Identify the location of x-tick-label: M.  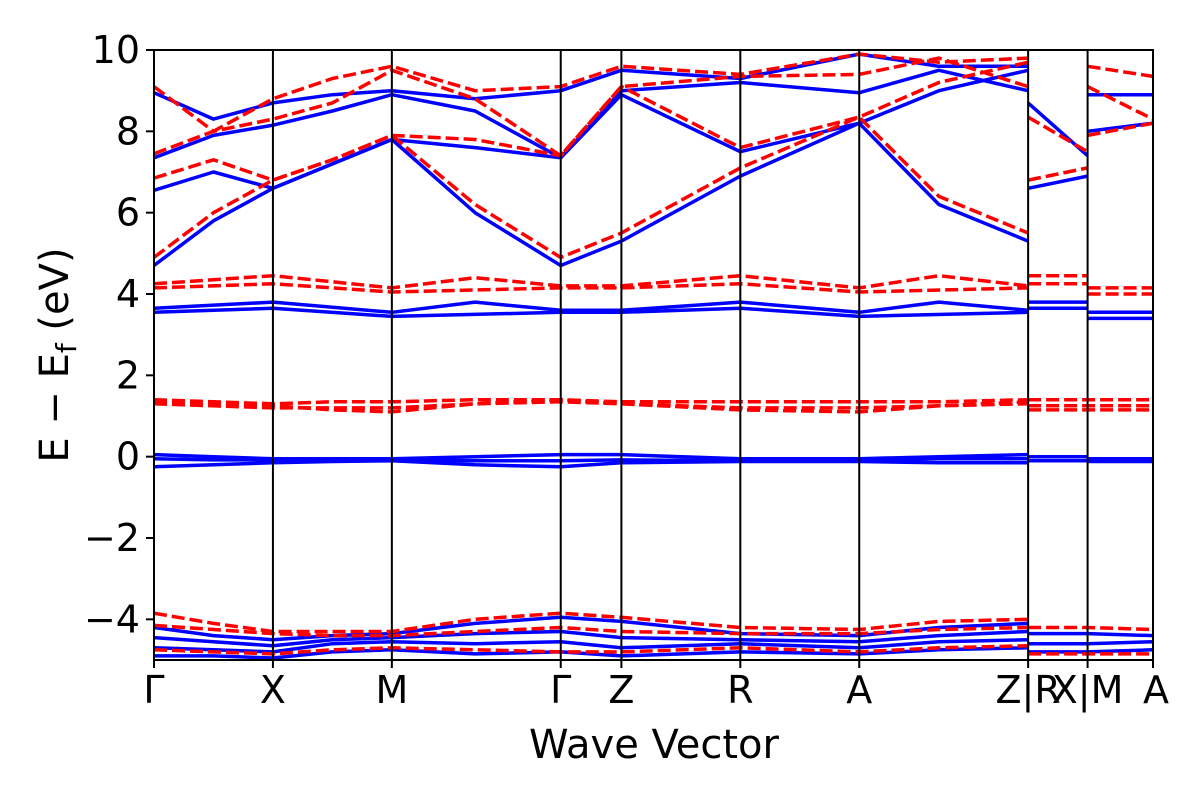
(391, 690).